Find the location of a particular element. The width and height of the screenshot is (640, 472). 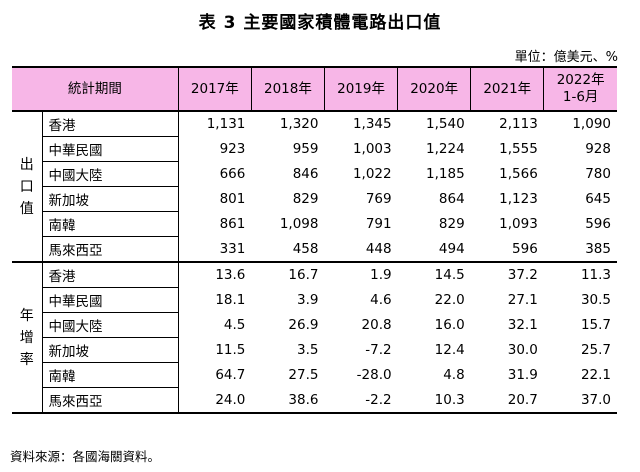

table-row: 新加坡 801 829 769 864 1,123 645 is located at coordinates (314, 199).